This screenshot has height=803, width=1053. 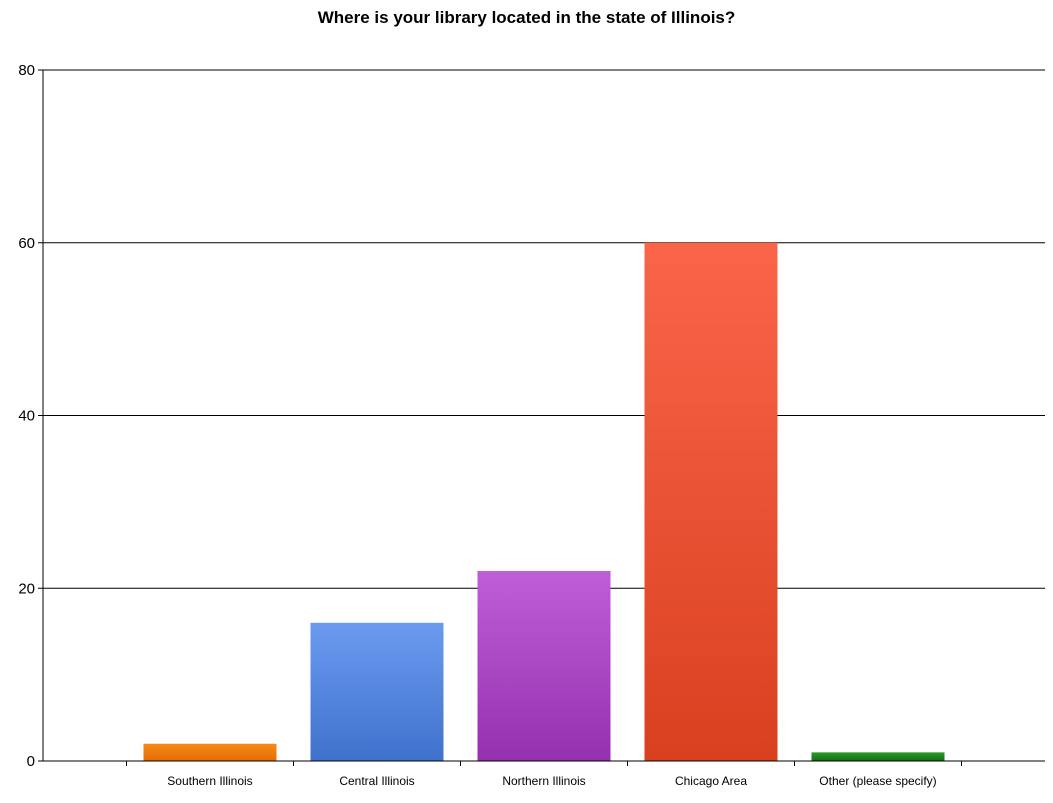 I want to click on bar-northern-illinois, so click(x=544, y=665).